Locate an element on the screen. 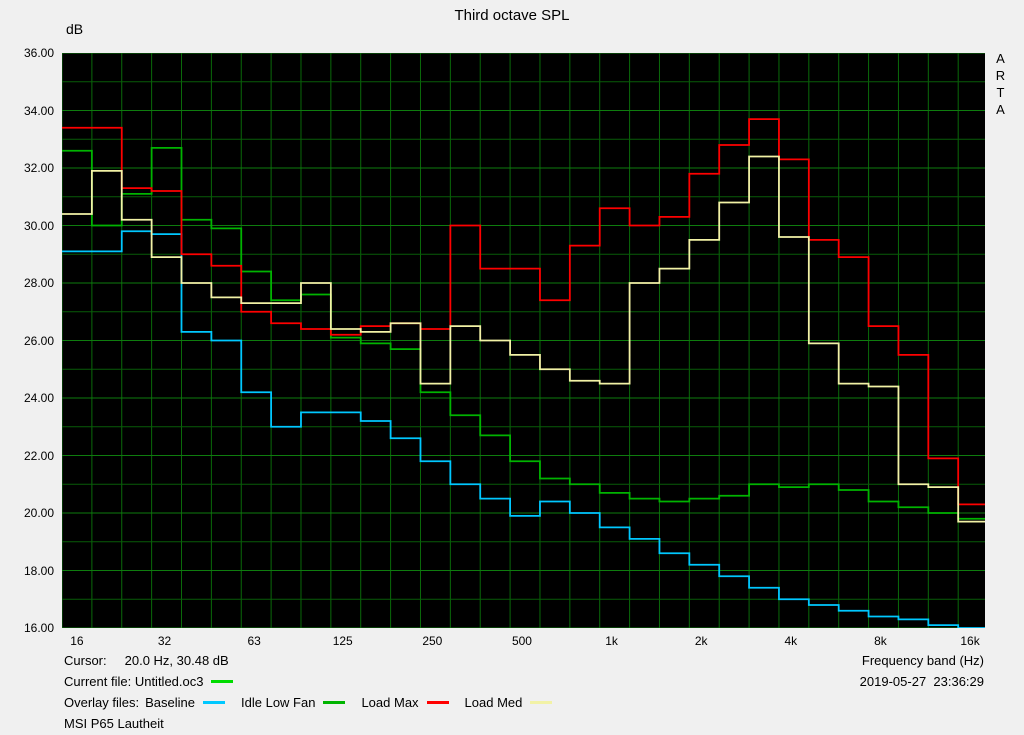 Image resolution: width=1024 pixels, height=735 pixels. x-tick-label: 16k is located at coordinates (970, 641).